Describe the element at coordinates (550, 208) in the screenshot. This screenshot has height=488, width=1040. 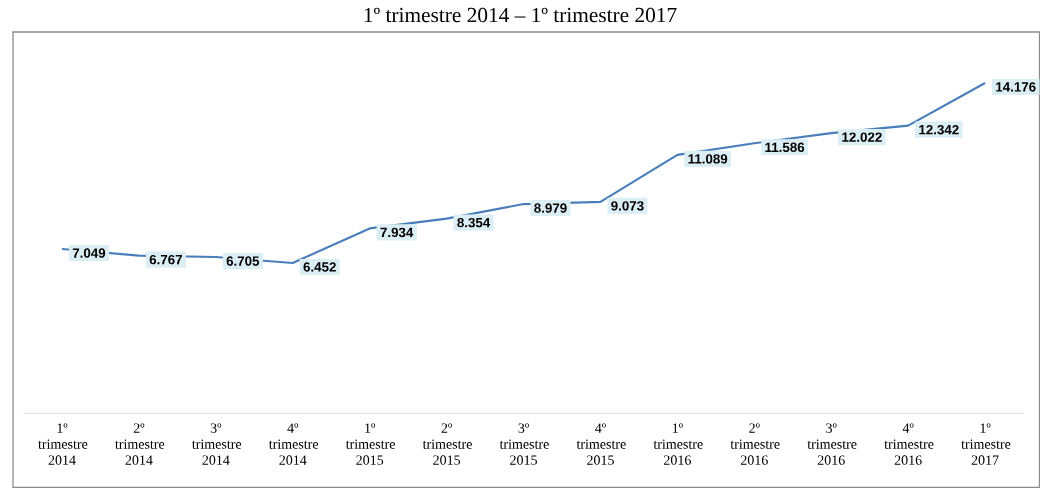
I see `data-label: 8.979` at that location.